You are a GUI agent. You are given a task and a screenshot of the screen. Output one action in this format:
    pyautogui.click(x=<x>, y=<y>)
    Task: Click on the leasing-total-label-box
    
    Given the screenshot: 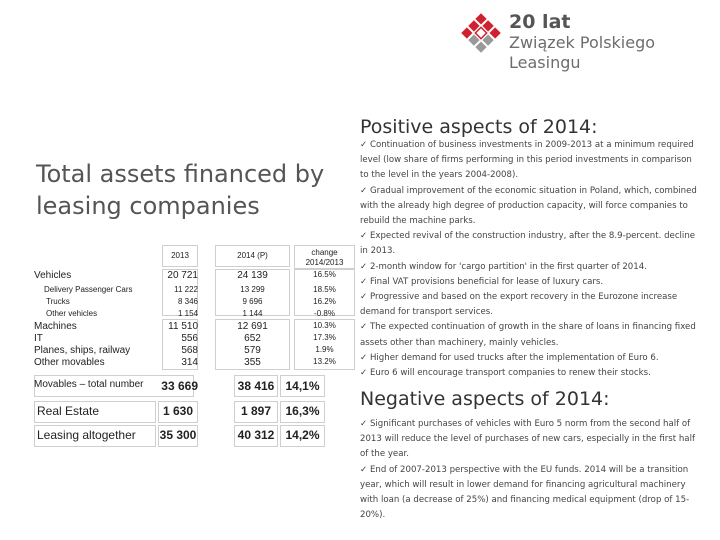 What is the action you would take?
    pyautogui.click(x=95, y=436)
    